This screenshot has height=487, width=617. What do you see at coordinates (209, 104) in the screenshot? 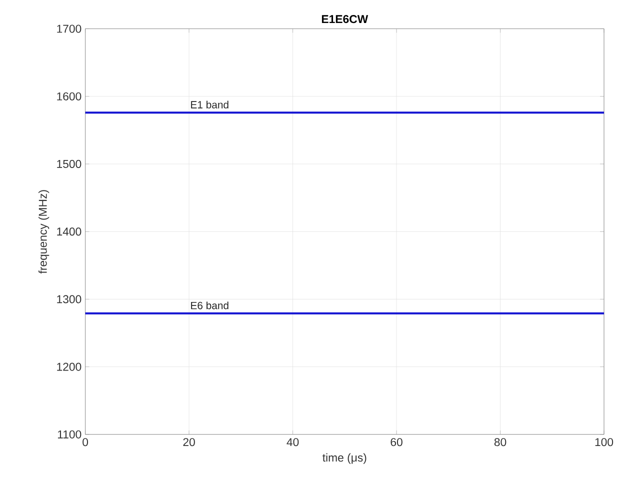
I see `annotation: E1 band` at bounding box center [209, 104].